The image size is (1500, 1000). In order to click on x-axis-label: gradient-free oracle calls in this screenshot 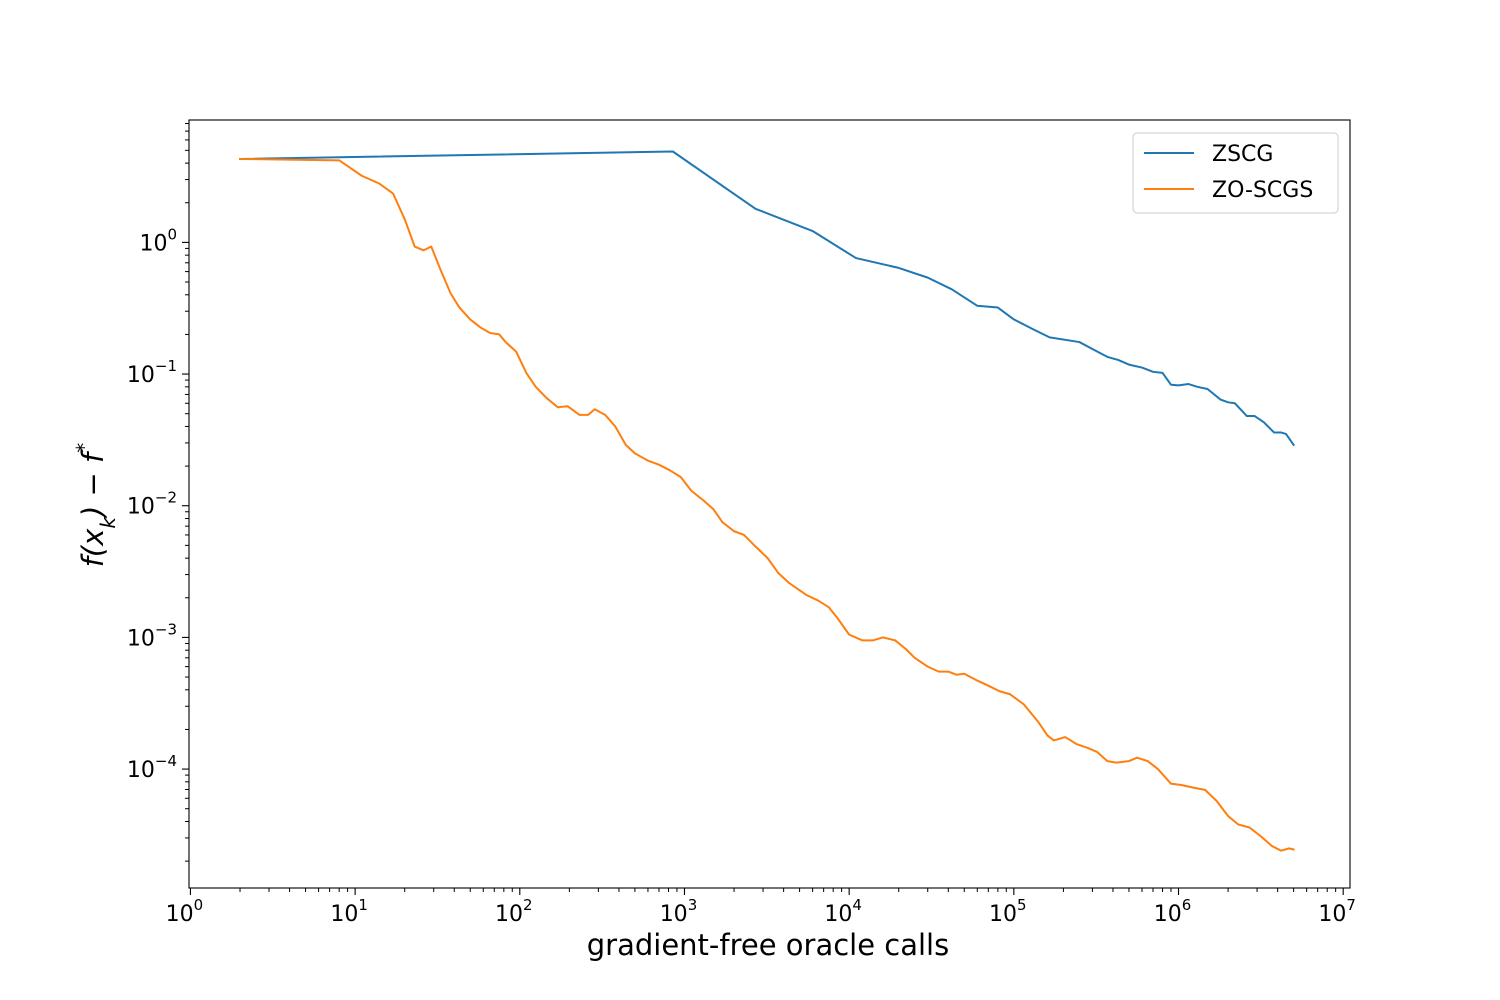, I will do `click(768, 945)`.